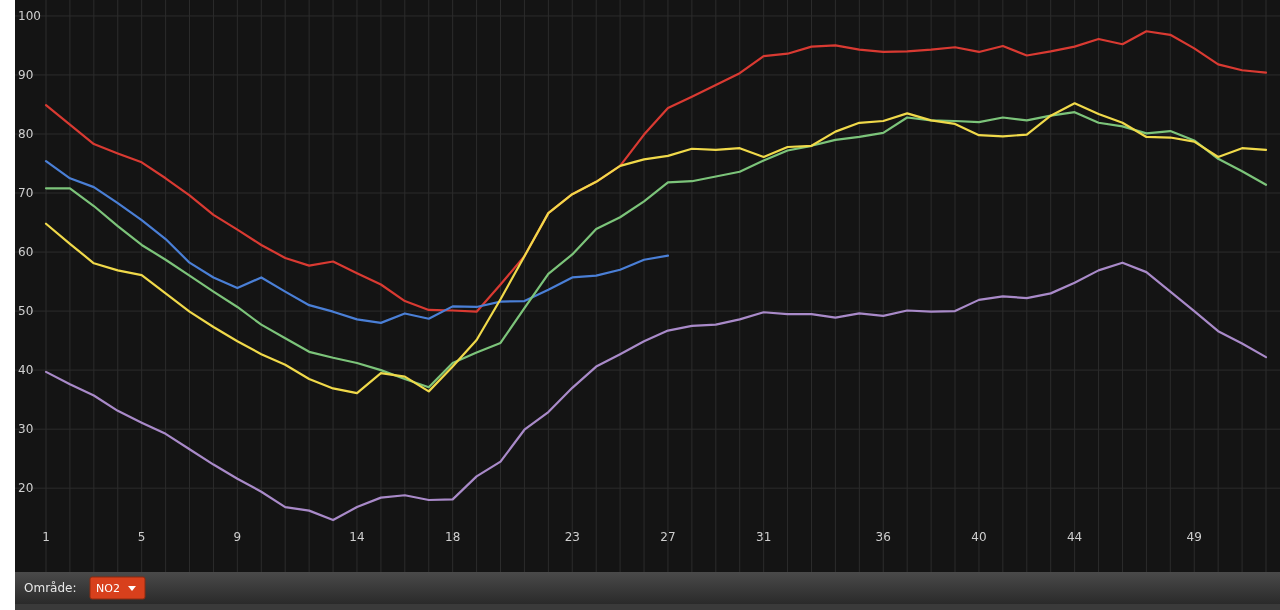 This screenshot has width=1280, height=610. Describe the element at coordinates (572, 537) in the screenshot. I see `x-tick-label: 23` at that location.